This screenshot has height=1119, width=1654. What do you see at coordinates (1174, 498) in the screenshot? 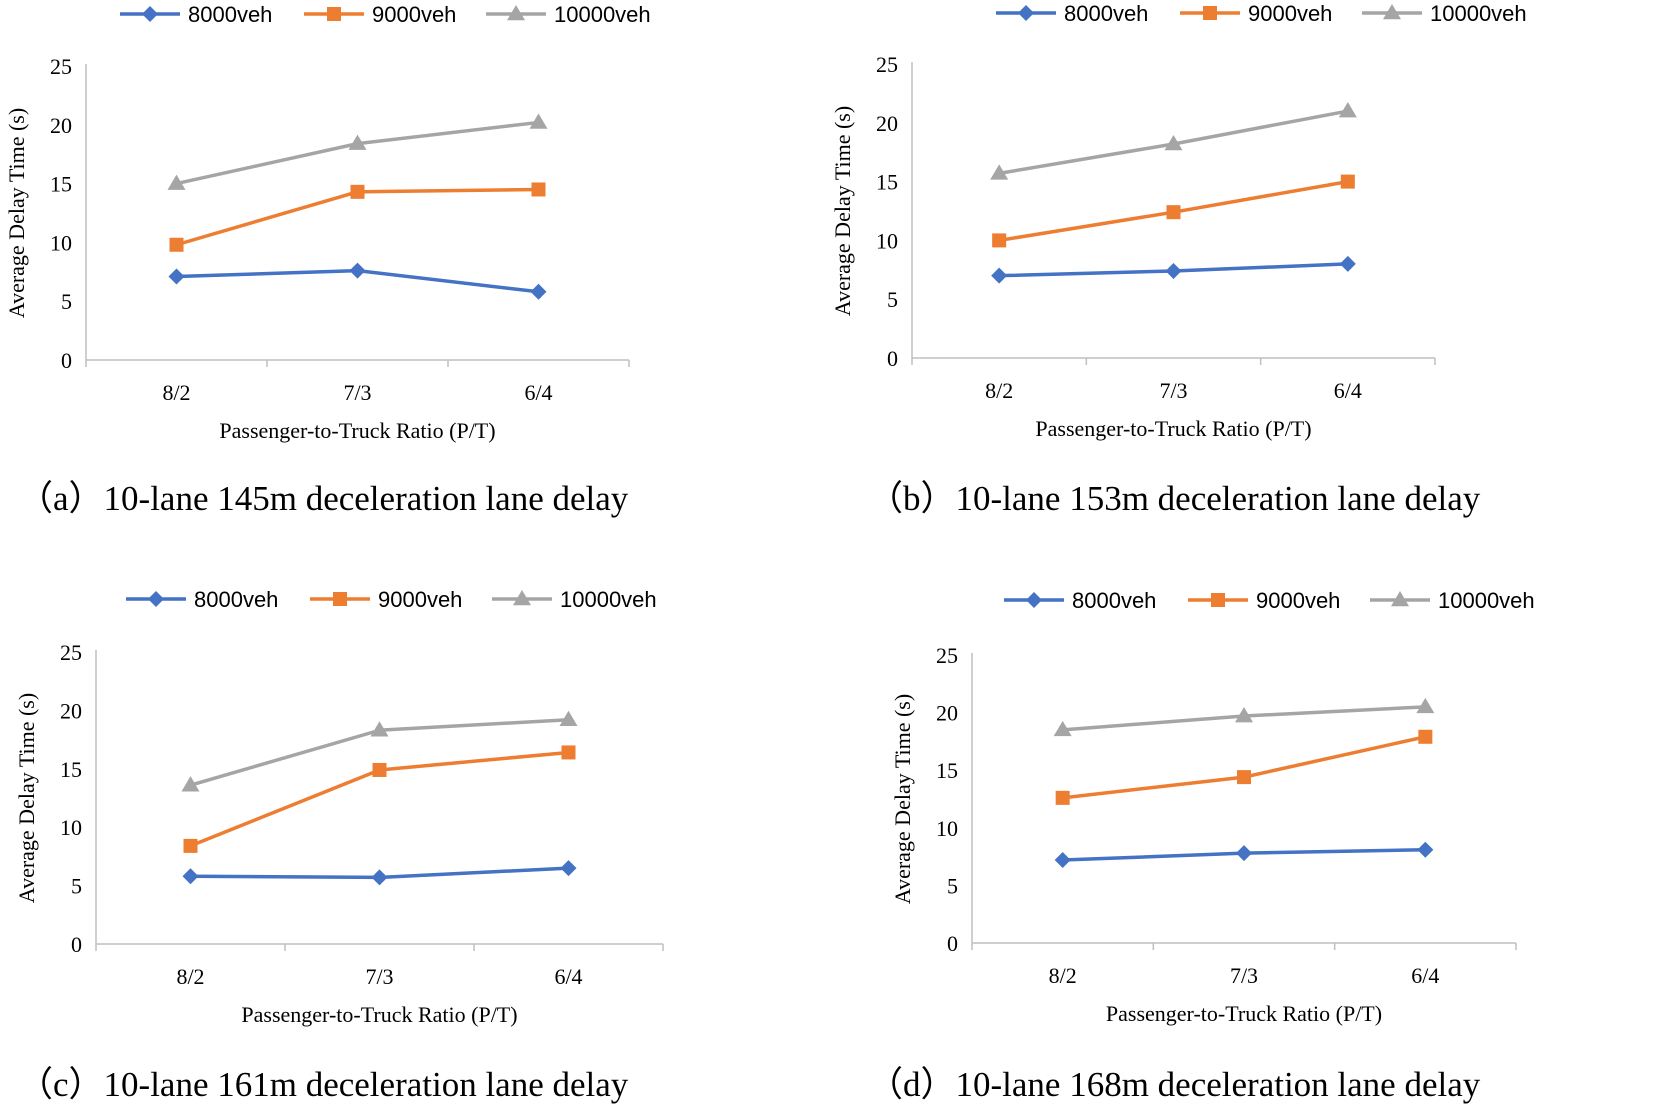
I see `figure-caption: （b）10-lane 153m deceleration lane delay` at bounding box center [1174, 498].